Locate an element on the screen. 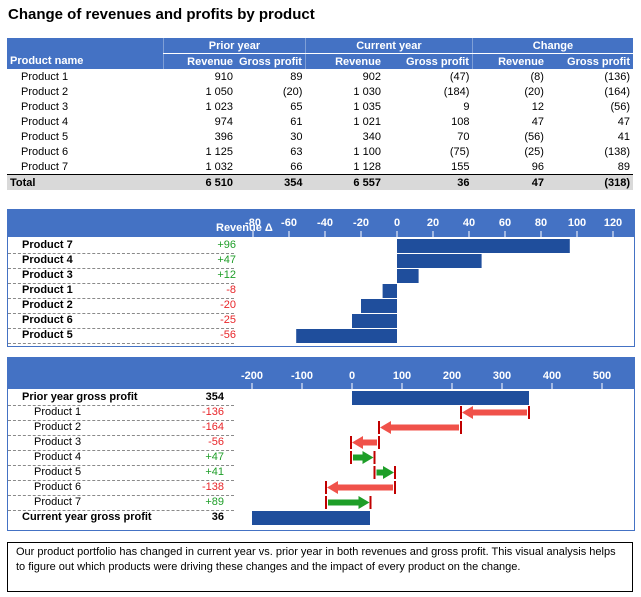 Image resolution: width=641 pixels, height=597 pixels. cell-current-revenue: 1 100 is located at coordinates (367, 151).